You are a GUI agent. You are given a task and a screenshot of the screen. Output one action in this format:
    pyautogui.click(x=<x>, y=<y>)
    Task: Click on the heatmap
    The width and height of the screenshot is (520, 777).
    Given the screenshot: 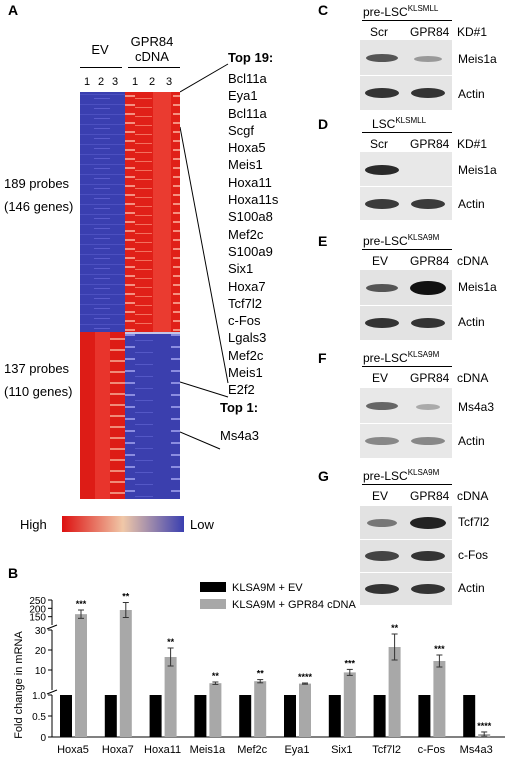 What is the action you would take?
    pyautogui.click(x=130, y=295)
    